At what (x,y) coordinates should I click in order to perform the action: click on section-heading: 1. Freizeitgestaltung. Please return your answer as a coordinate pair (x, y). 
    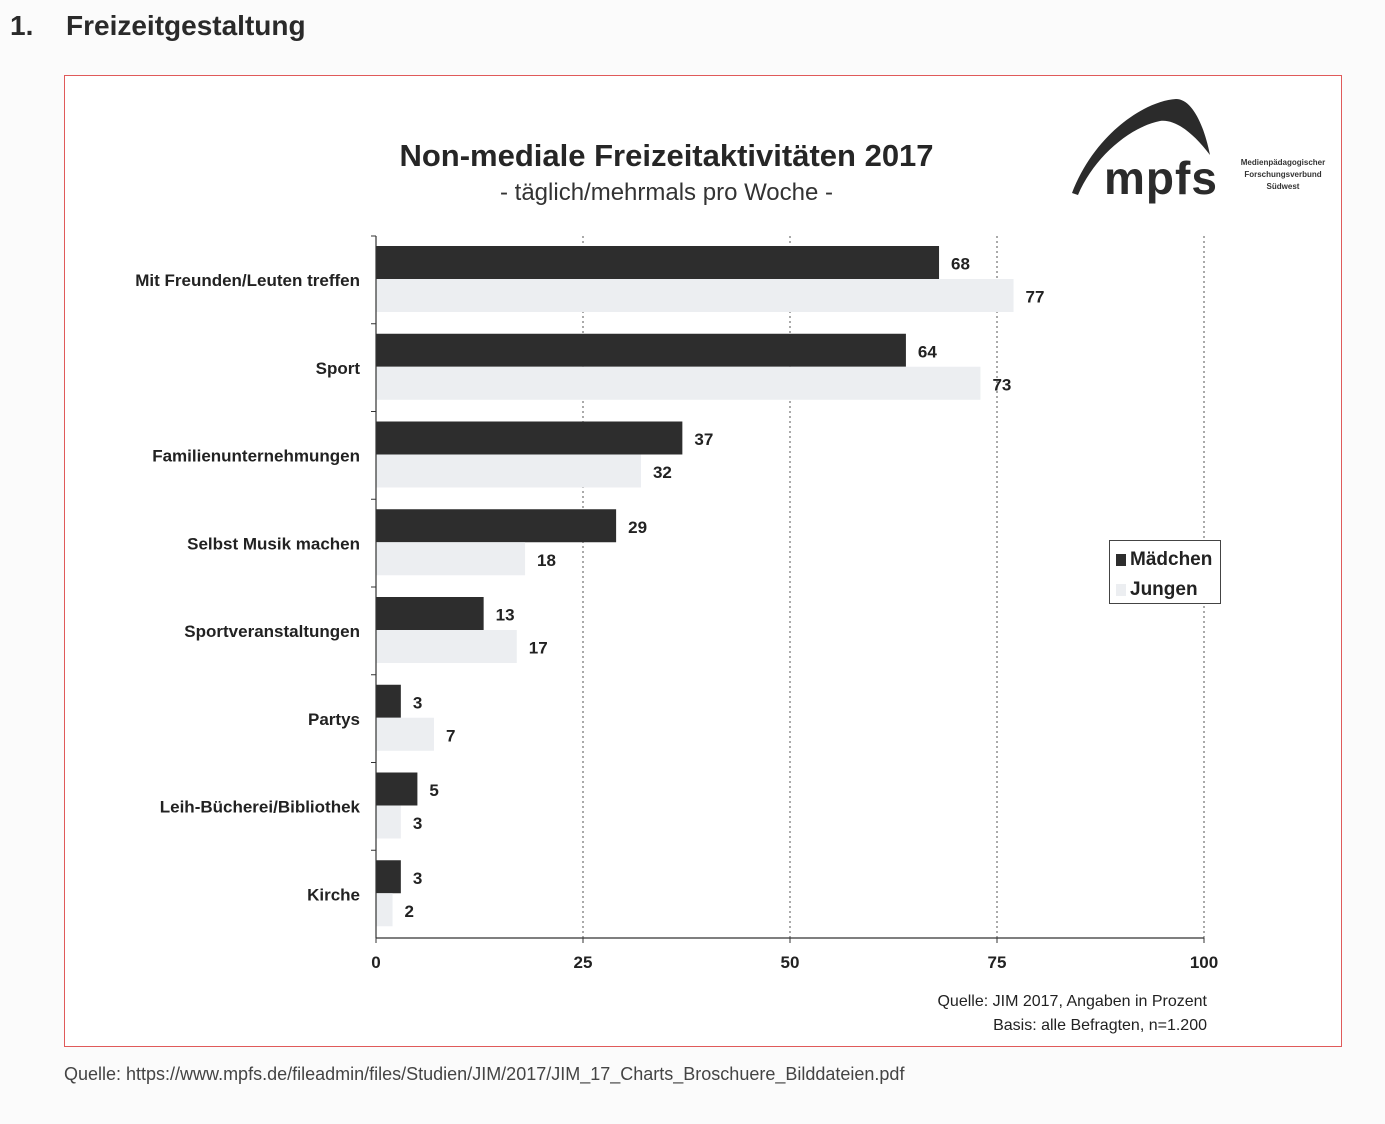
    Looking at the image, I should click on (158, 26).